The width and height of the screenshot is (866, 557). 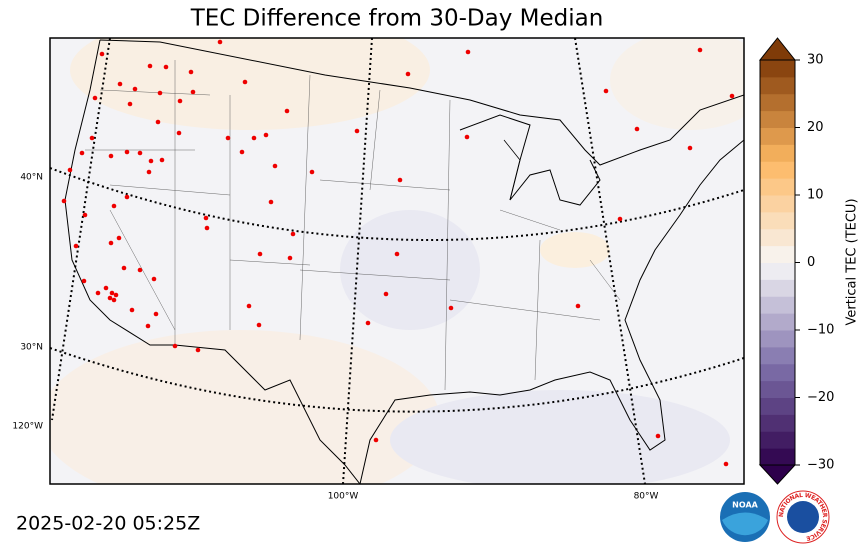 What do you see at coordinates (31, 348) in the screenshot?
I see `lat-label: 30°N` at bounding box center [31, 348].